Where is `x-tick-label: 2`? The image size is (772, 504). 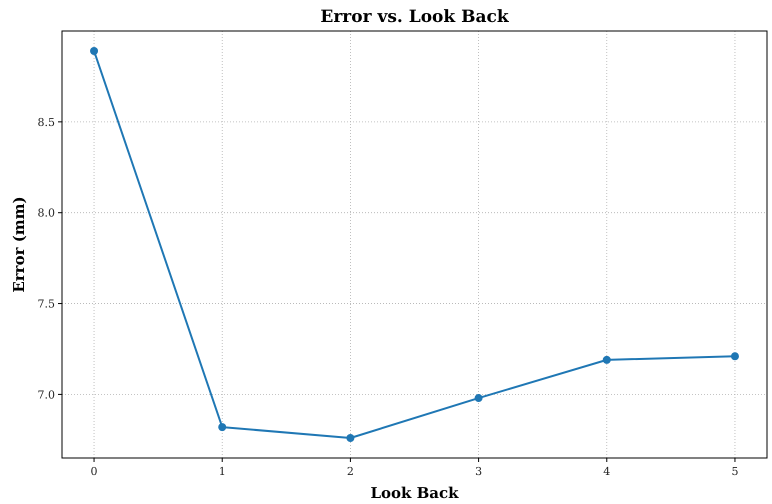 x-tick-label: 2 is located at coordinates (350, 471).